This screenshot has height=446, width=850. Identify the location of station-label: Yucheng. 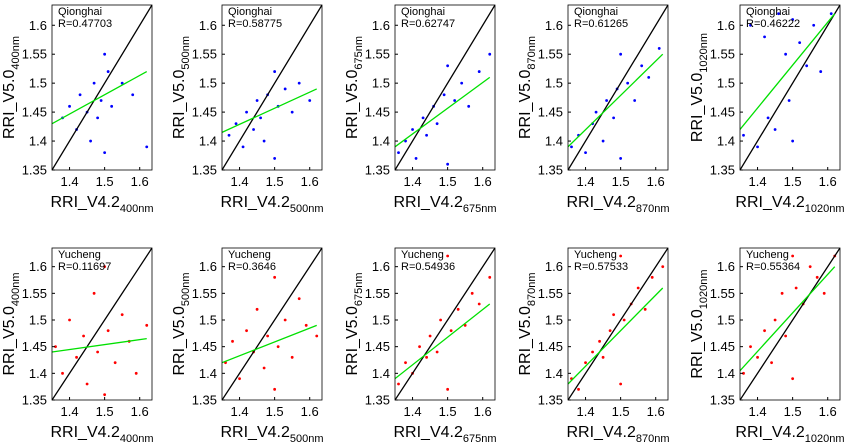
(422, 255).